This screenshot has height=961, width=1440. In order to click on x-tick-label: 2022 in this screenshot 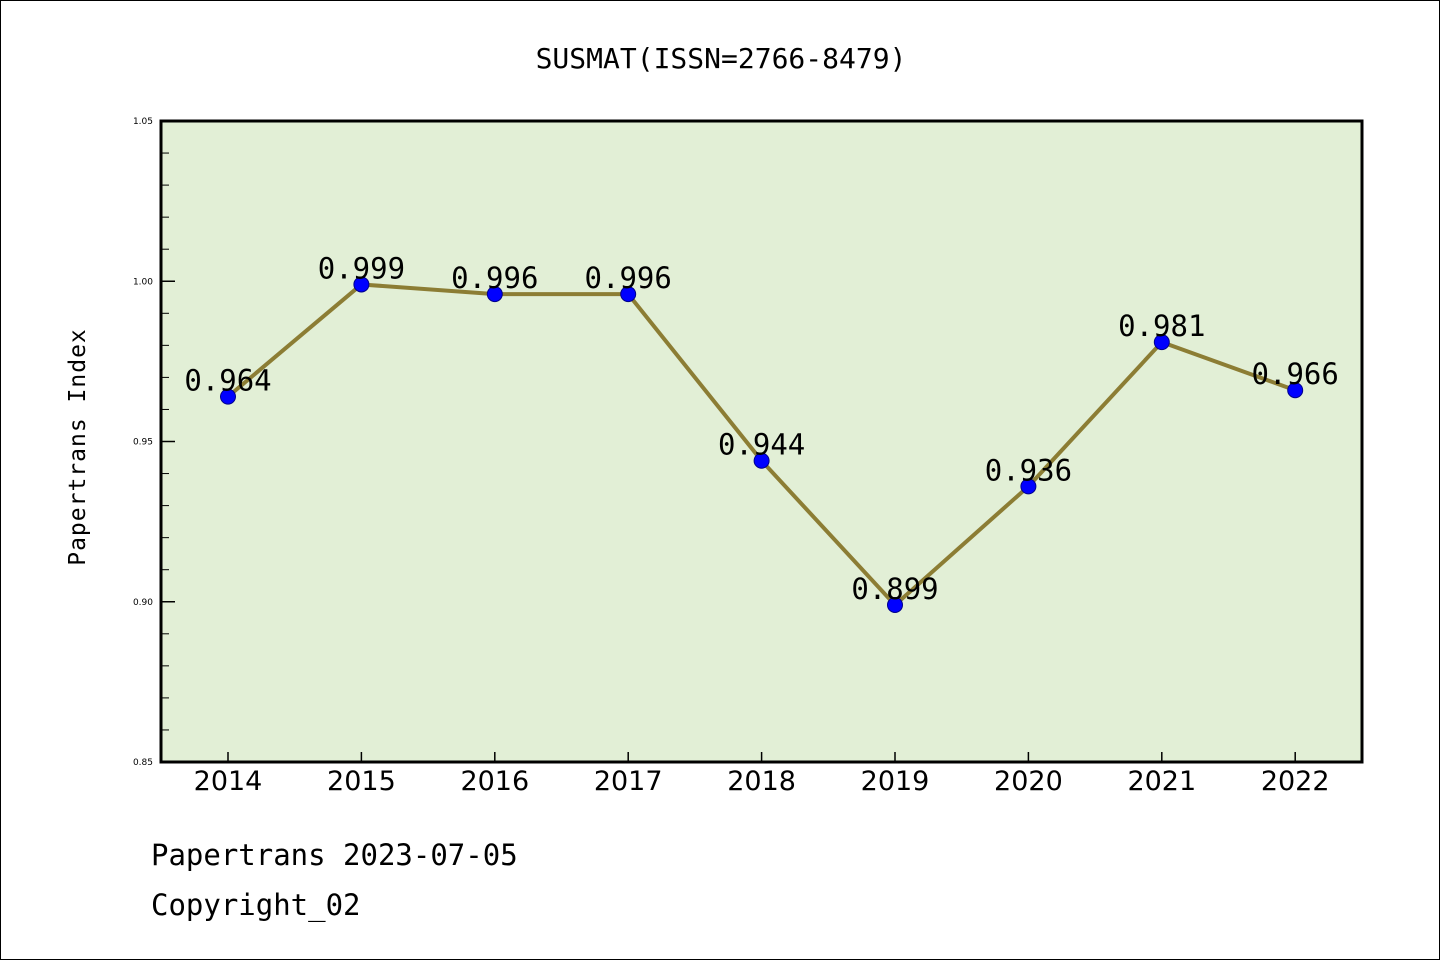, I will do `click(1295, 781)`.